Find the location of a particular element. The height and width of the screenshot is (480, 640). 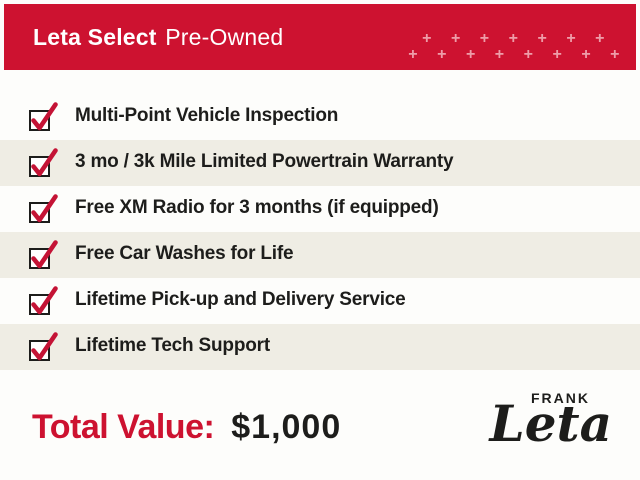

checklist-row: Free Car Washes for Life is located at coordinates (320, 255).